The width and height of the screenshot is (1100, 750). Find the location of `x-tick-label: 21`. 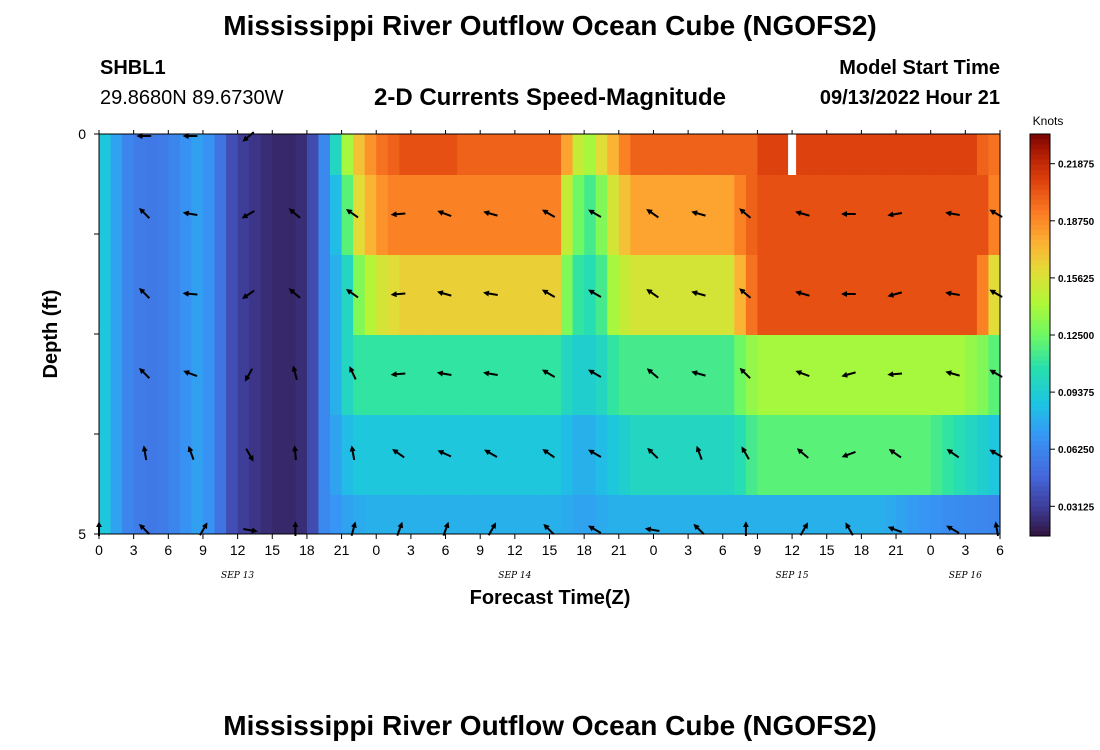

x-tick-label: 21 is located at coordinates (619, 550).